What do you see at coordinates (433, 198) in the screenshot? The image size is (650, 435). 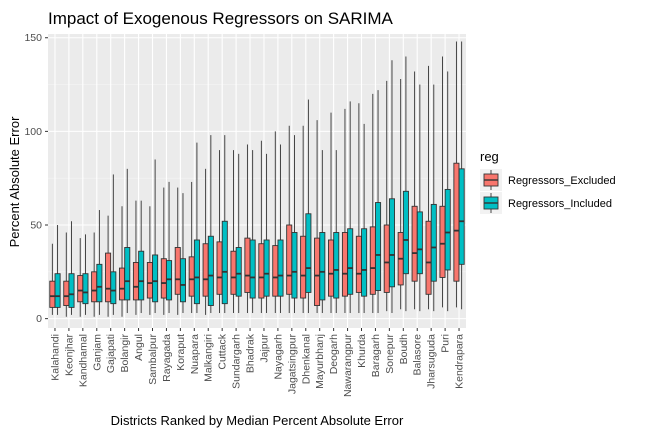 I see `box-regressors_included-jharsuguda` at bounding box center [433, 198].